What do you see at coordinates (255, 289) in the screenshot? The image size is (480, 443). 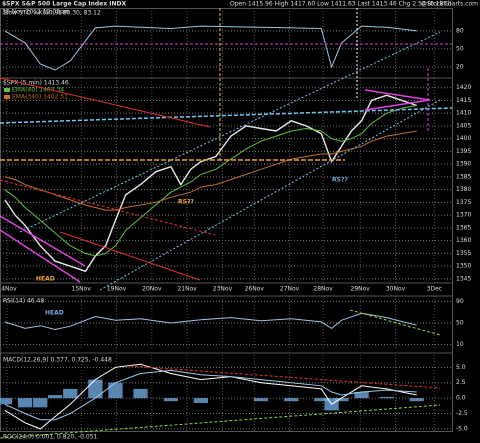 I see `x-tick-label: 26Nov` at bounding box center [255, 289].